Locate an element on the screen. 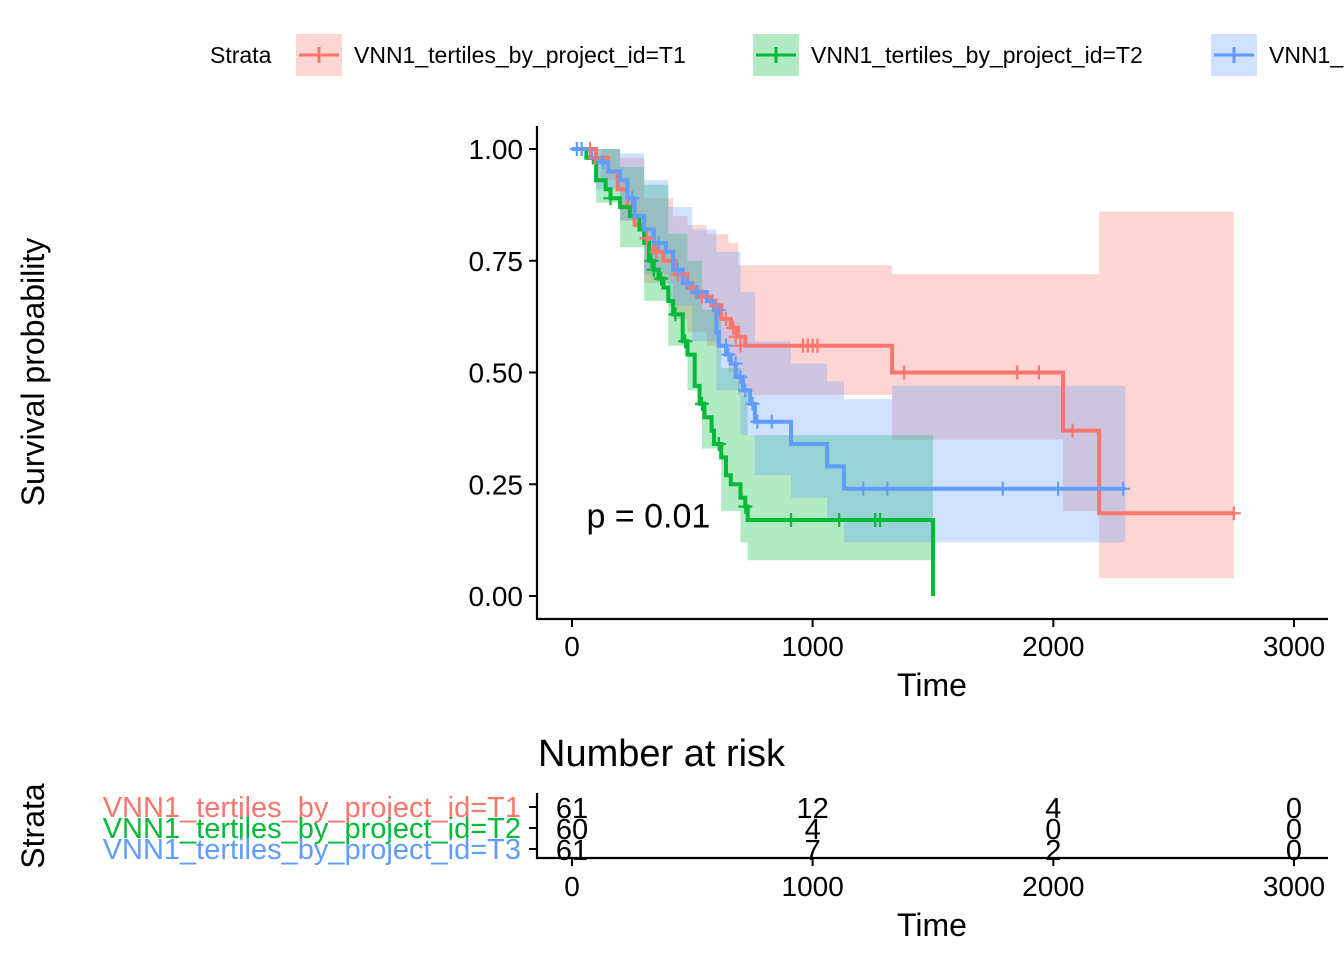 This screenshot has height=960, width=1344. risk-strata-label-2: VNN1_tertiles_by_project_id=T2 is located at coordinates (312, 829).